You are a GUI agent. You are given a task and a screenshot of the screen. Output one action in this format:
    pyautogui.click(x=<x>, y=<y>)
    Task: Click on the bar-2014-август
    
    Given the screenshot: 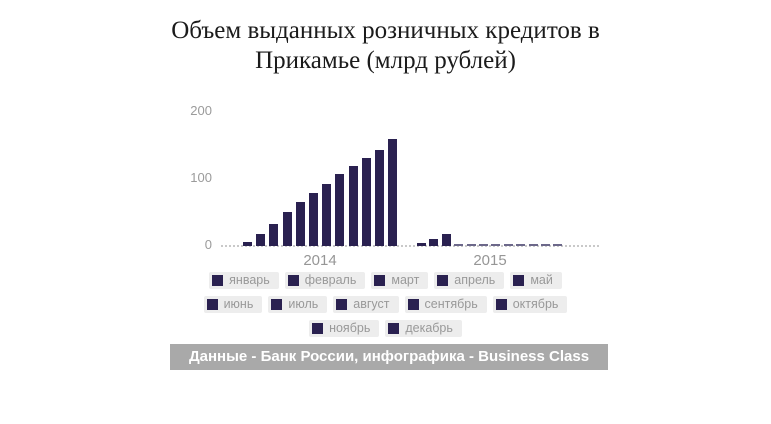 What is the action you would take?
    pyautogui.click(x=339, y=210)
    